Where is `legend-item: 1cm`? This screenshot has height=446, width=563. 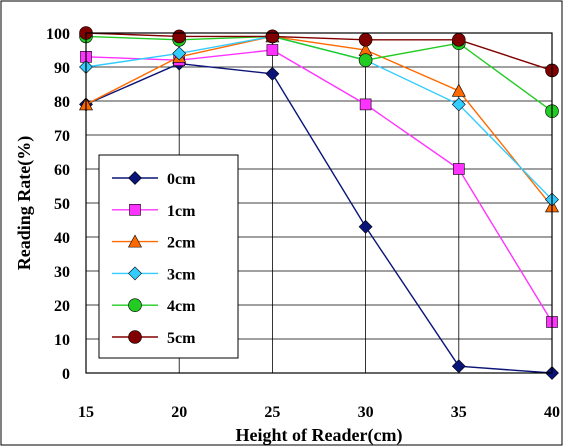 legend-item: 1cm is located at coordinates (154, 211).